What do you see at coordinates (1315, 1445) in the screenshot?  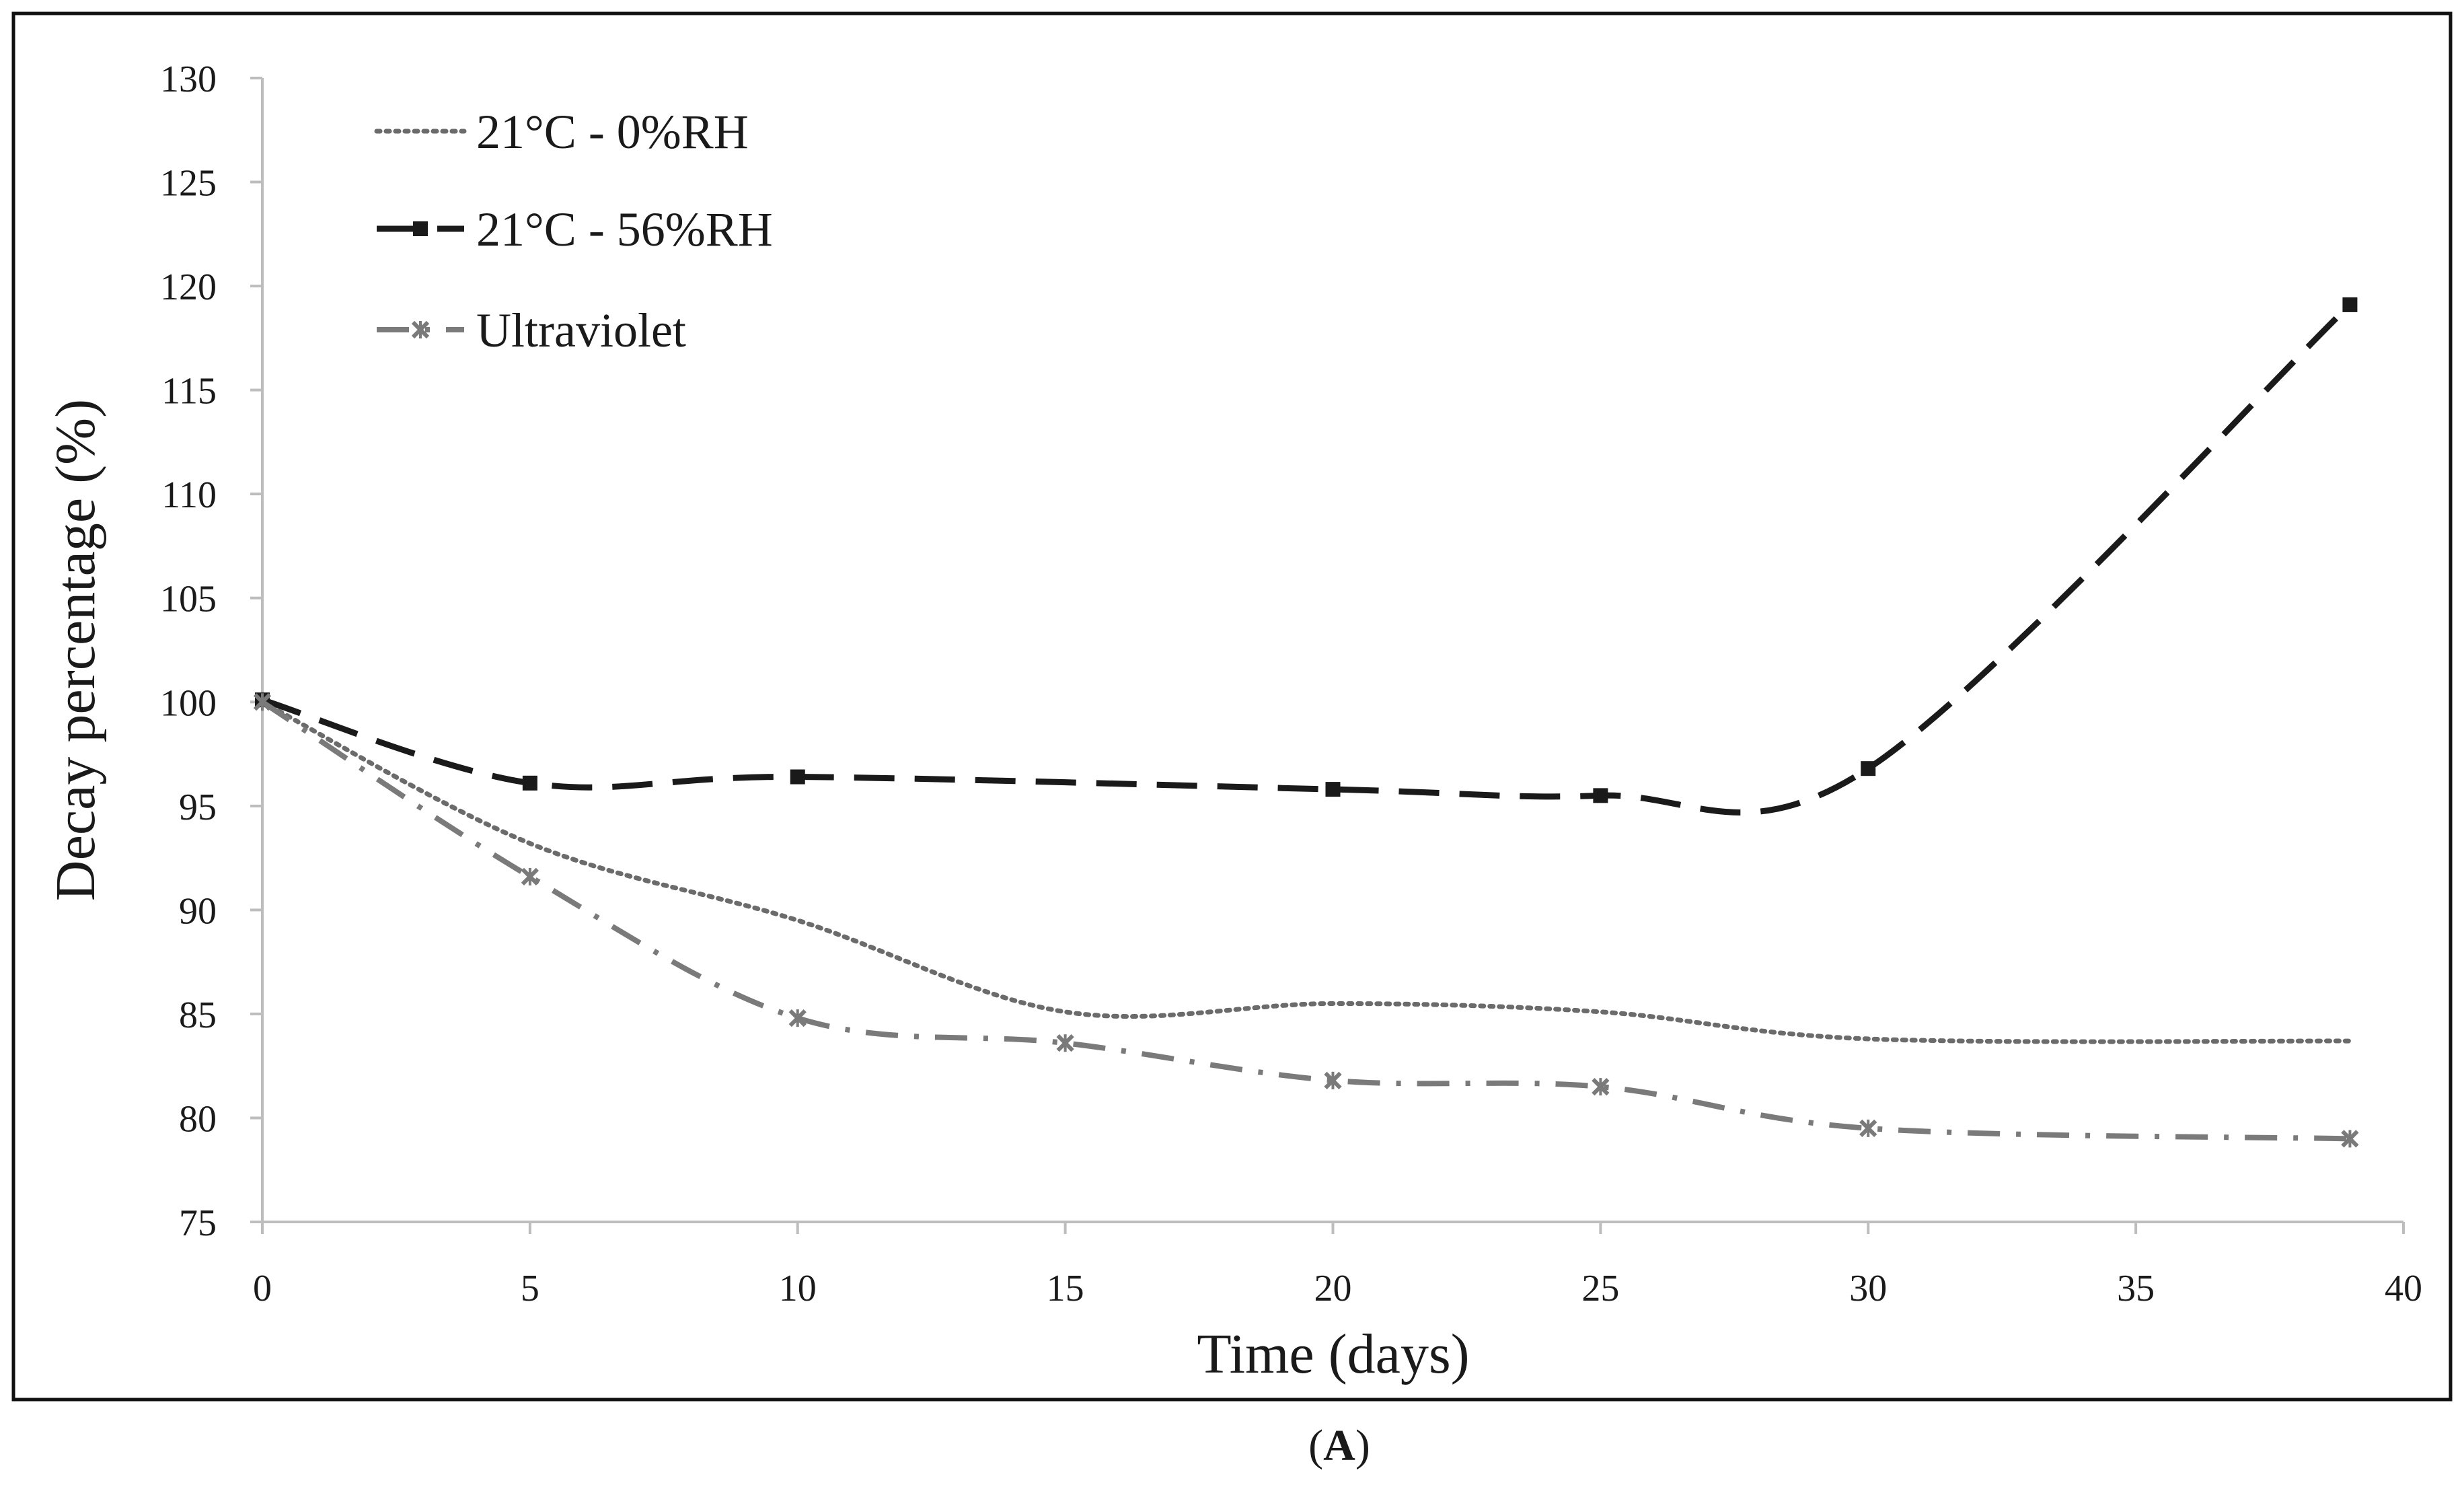 I see `caption-open: (` at bounding box center [1315, 1445].